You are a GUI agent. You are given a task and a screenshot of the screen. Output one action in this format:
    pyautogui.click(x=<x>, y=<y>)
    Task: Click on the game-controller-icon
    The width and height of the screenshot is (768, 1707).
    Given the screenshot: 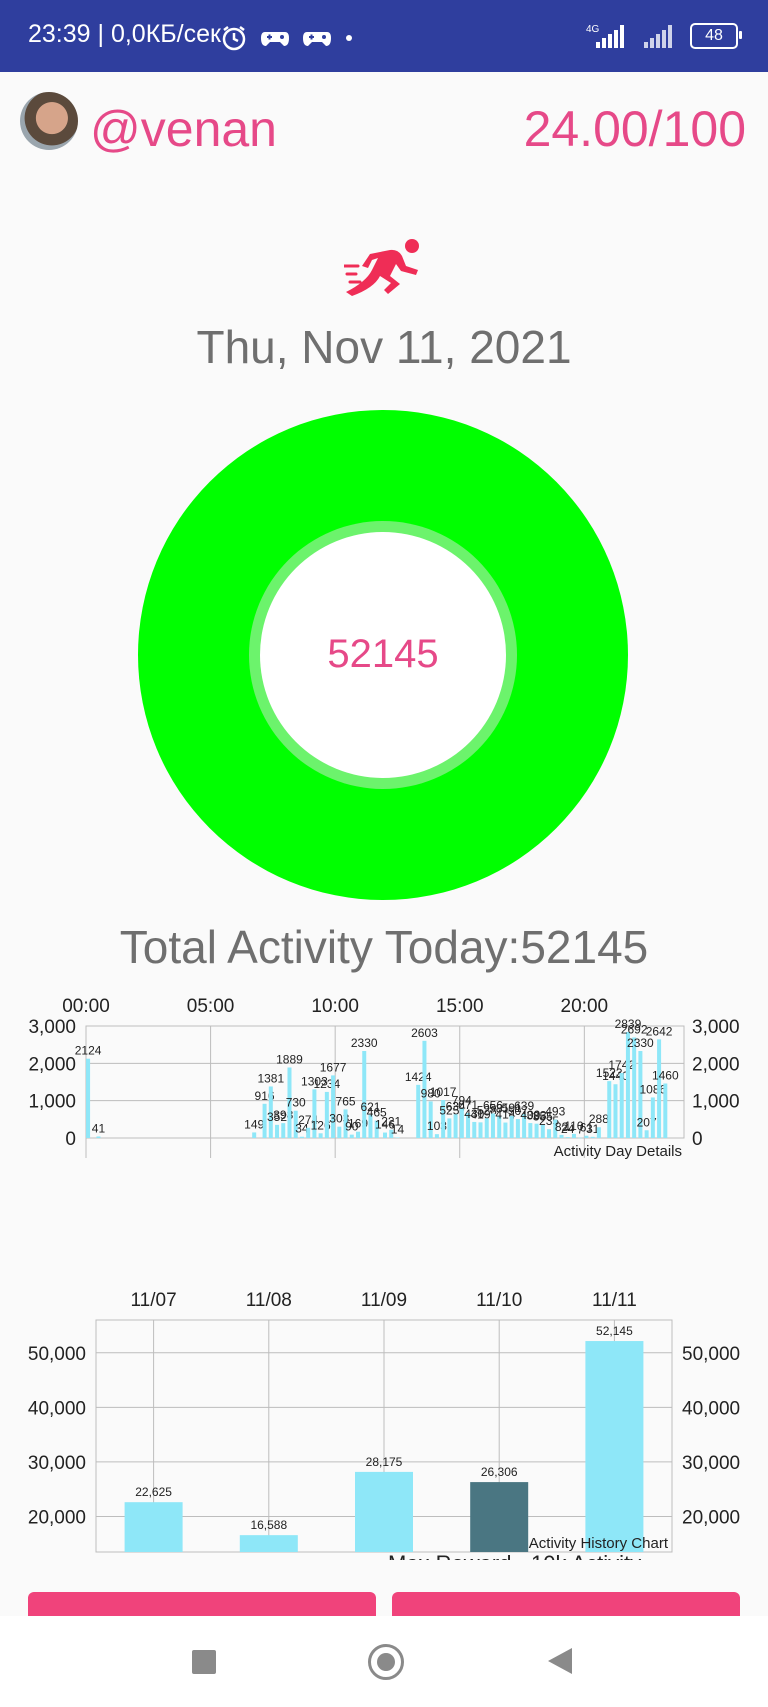 What is the action you would take?
    pyautogui.click(x=275, y=39)
    